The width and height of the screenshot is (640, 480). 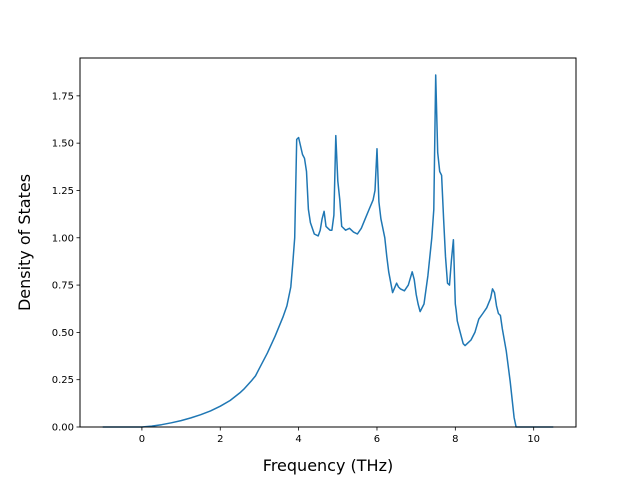 I want to click on y-tick-label: 1.00, so click(x=63, y=238).